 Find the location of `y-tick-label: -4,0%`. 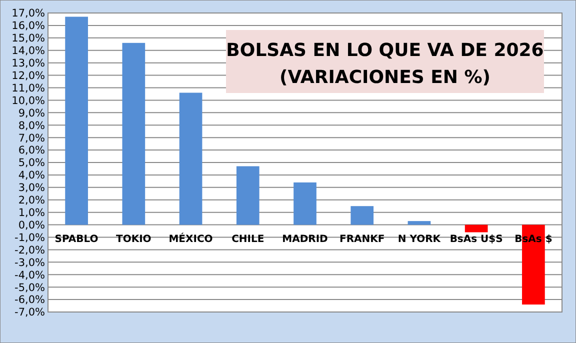

y-tick-label: -4,0% is located at coordinates (30, 275).